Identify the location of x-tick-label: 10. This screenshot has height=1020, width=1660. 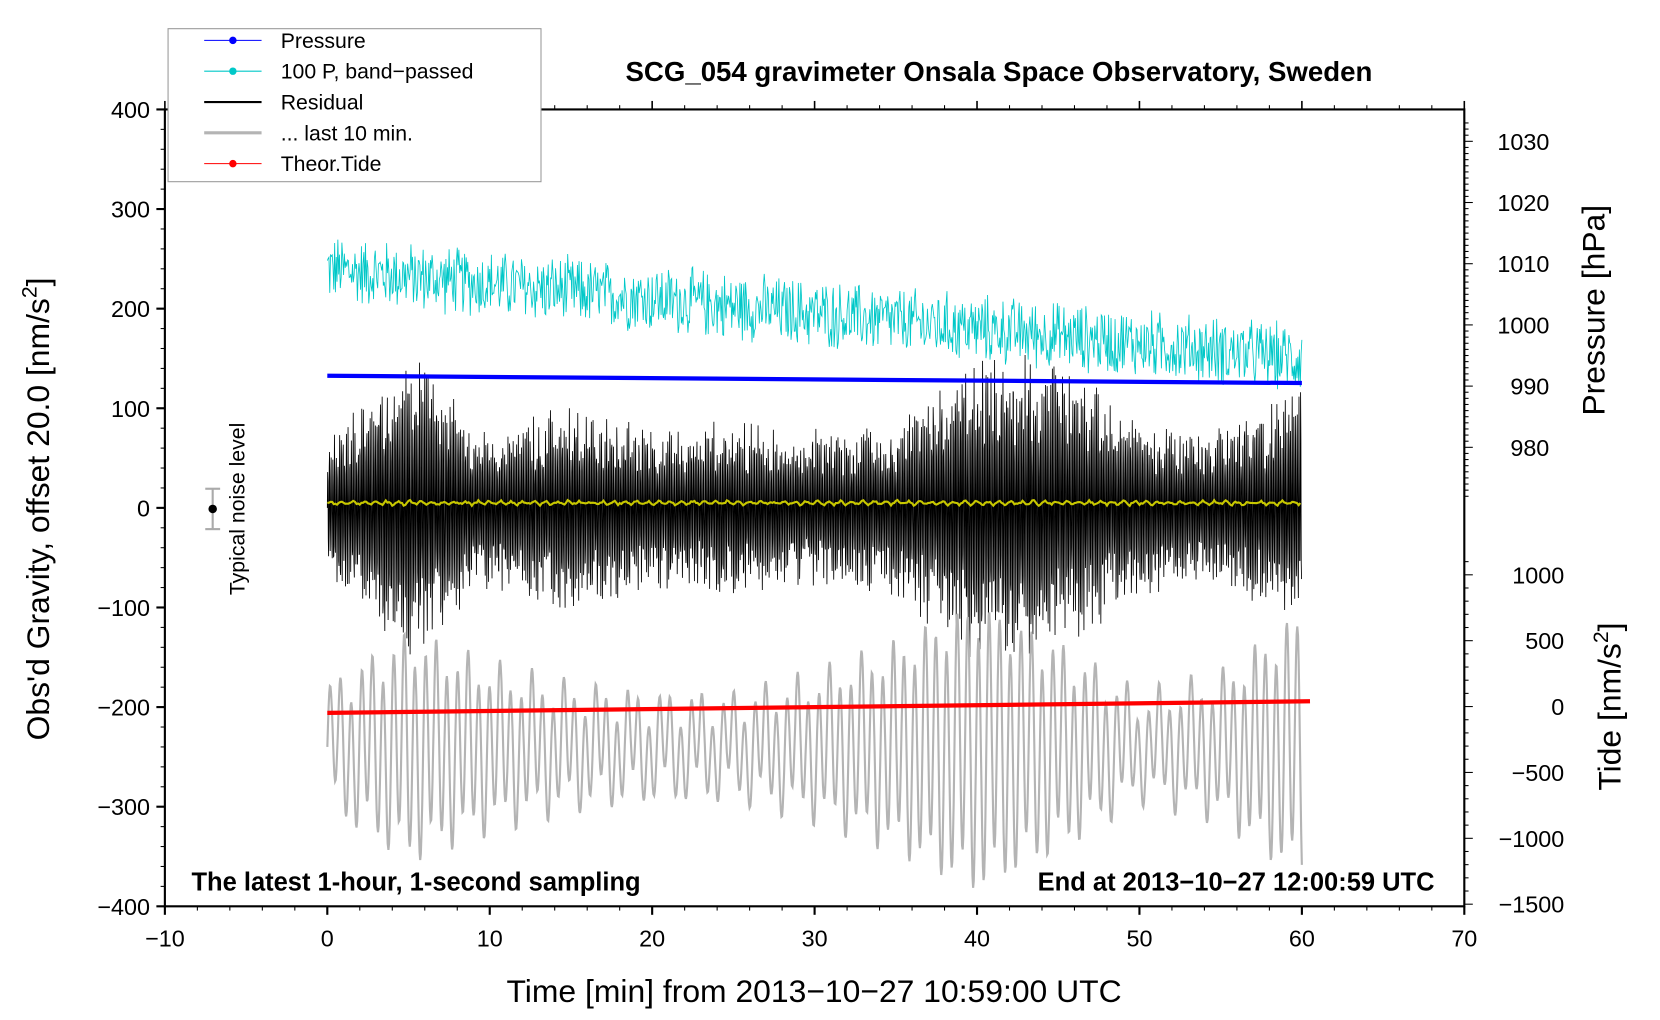
(490, 939).